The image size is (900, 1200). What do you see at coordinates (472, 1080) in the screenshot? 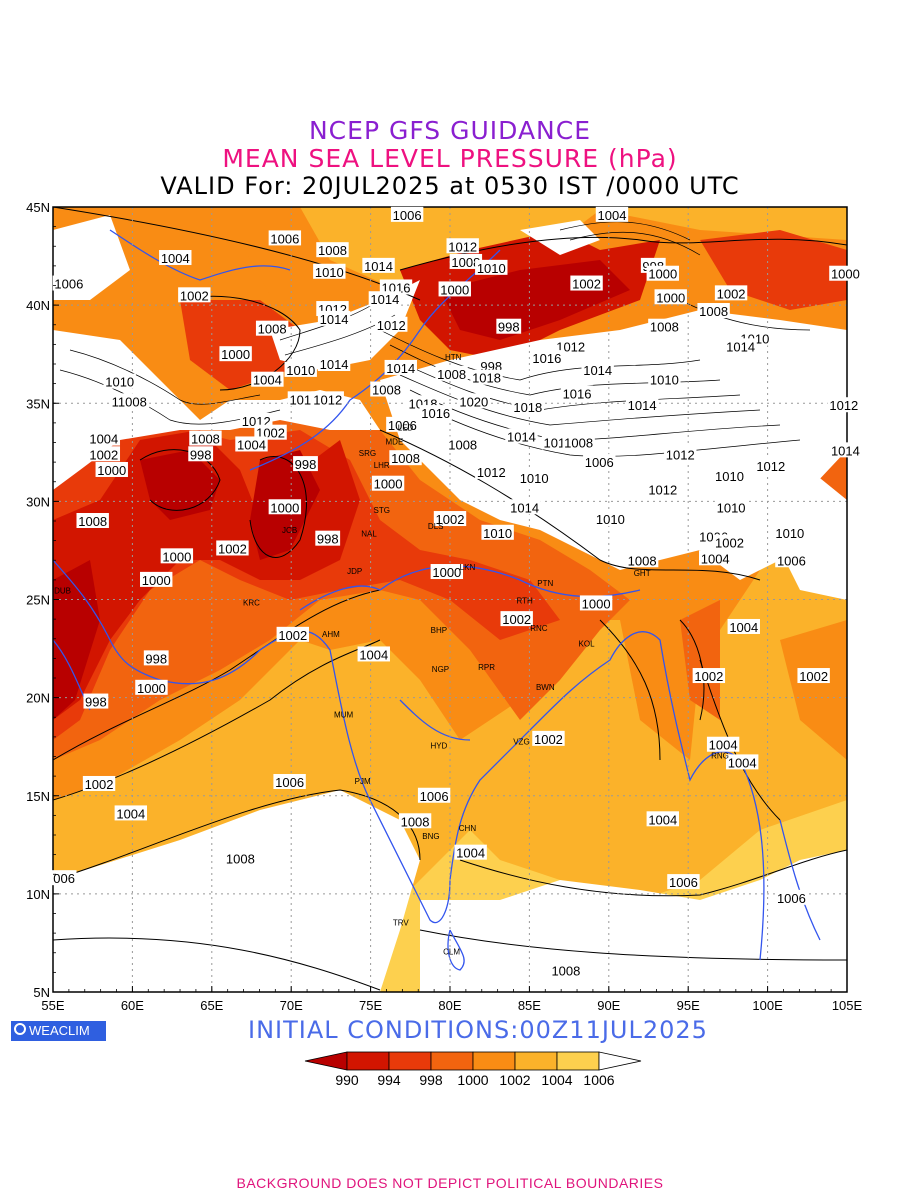
I see `legend-label: 1000` at bounding box center [472, 1080].